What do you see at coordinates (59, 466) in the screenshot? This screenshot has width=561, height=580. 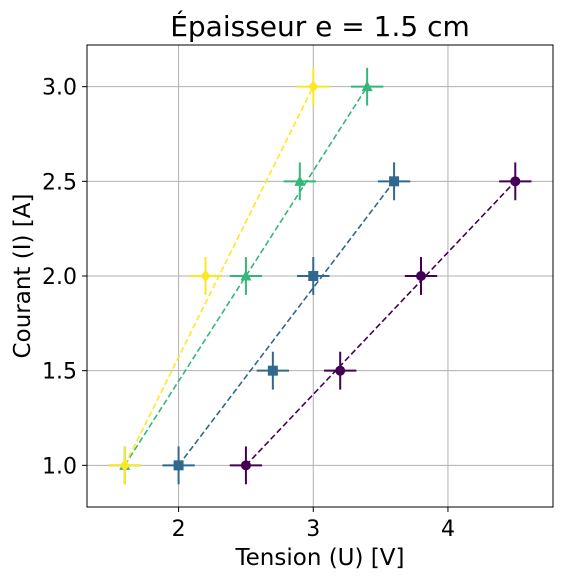 I see `y-tick-label: 1.0` at bounding box center [59, 466].